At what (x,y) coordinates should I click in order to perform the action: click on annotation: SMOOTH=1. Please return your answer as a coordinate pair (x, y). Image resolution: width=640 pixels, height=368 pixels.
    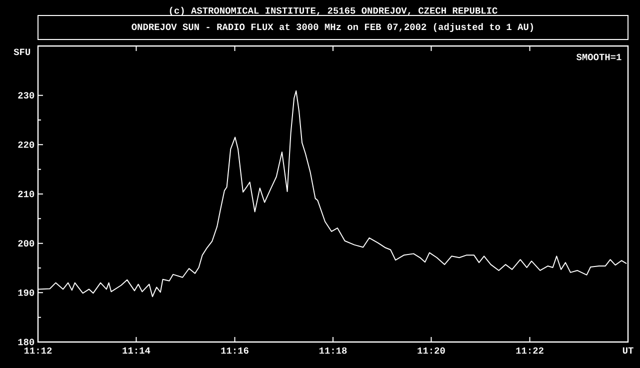
    Looking at the image, I should click on (599, 57).